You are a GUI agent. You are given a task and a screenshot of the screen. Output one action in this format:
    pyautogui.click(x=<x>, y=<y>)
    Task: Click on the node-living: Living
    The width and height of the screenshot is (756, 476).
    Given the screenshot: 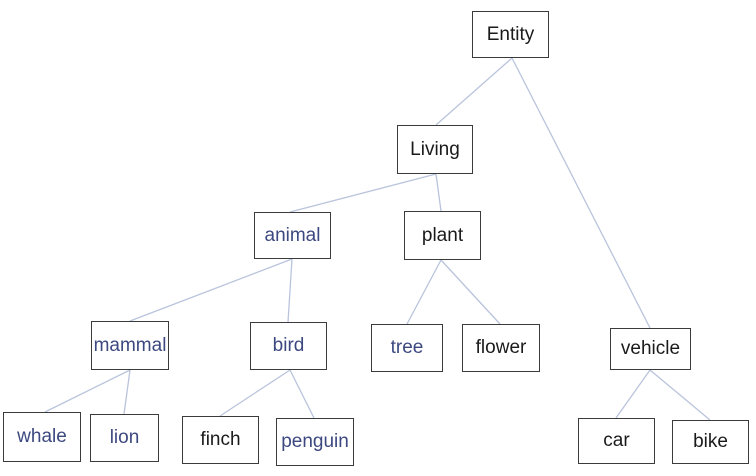 What is the action you would take?
    pyautogui.click(x=435, y=149)
    